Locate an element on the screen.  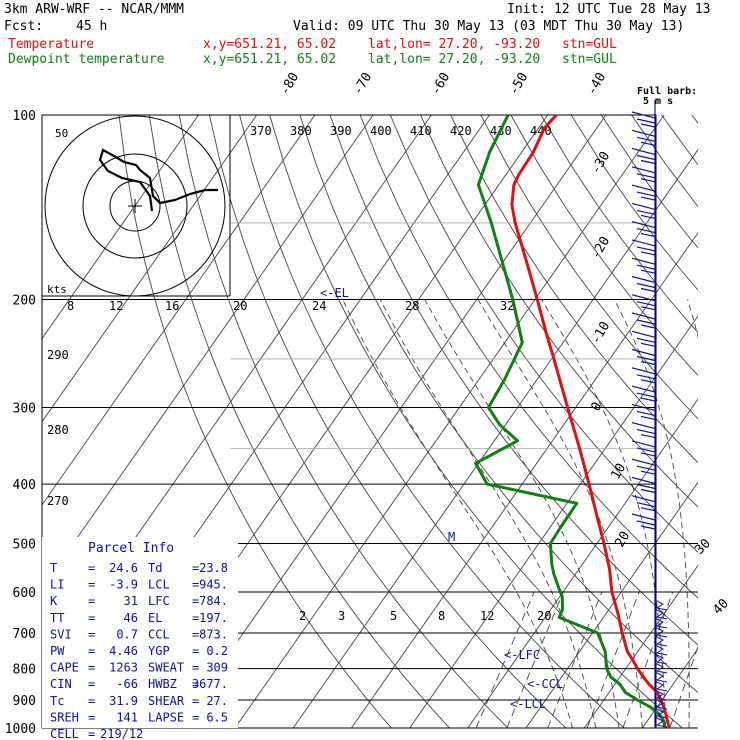
pressure-label: 300 is located at coordinates (24, 408).